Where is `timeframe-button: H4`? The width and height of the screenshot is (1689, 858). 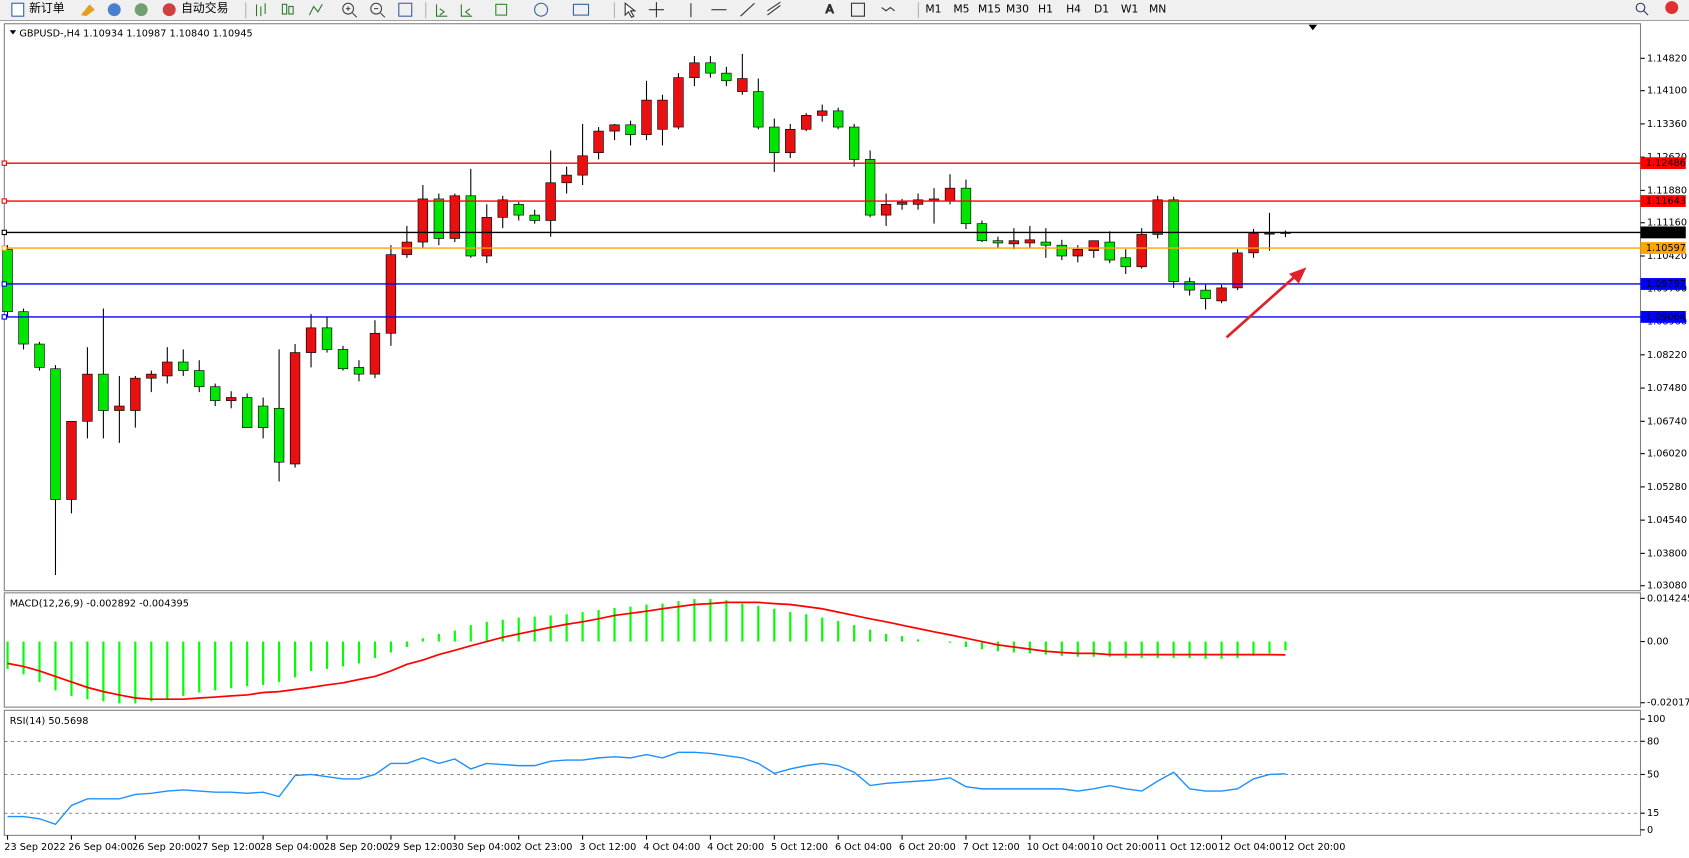 timeframe-button: H4 is located at coordinates (1073, 9).